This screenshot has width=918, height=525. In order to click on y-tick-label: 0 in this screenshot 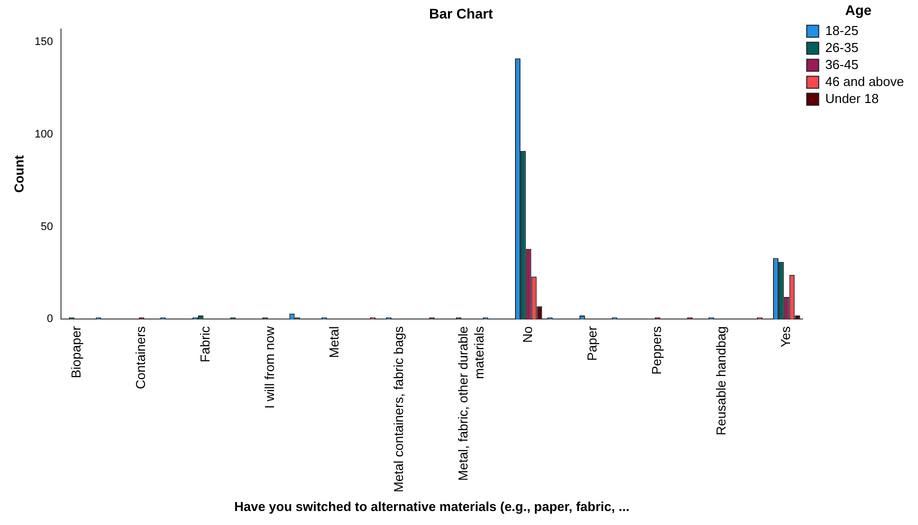, I will do `click(49, 319)`.